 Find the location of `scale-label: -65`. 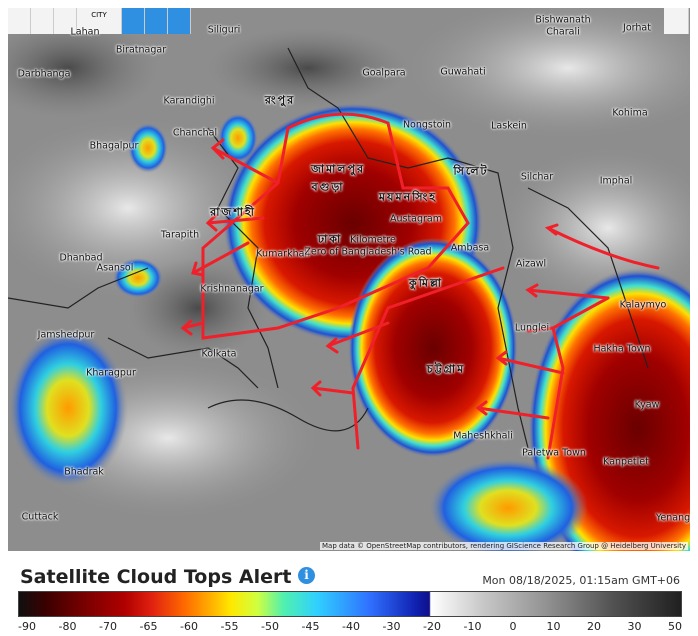

scale-label: -65 is located at coordinates (148, 626).